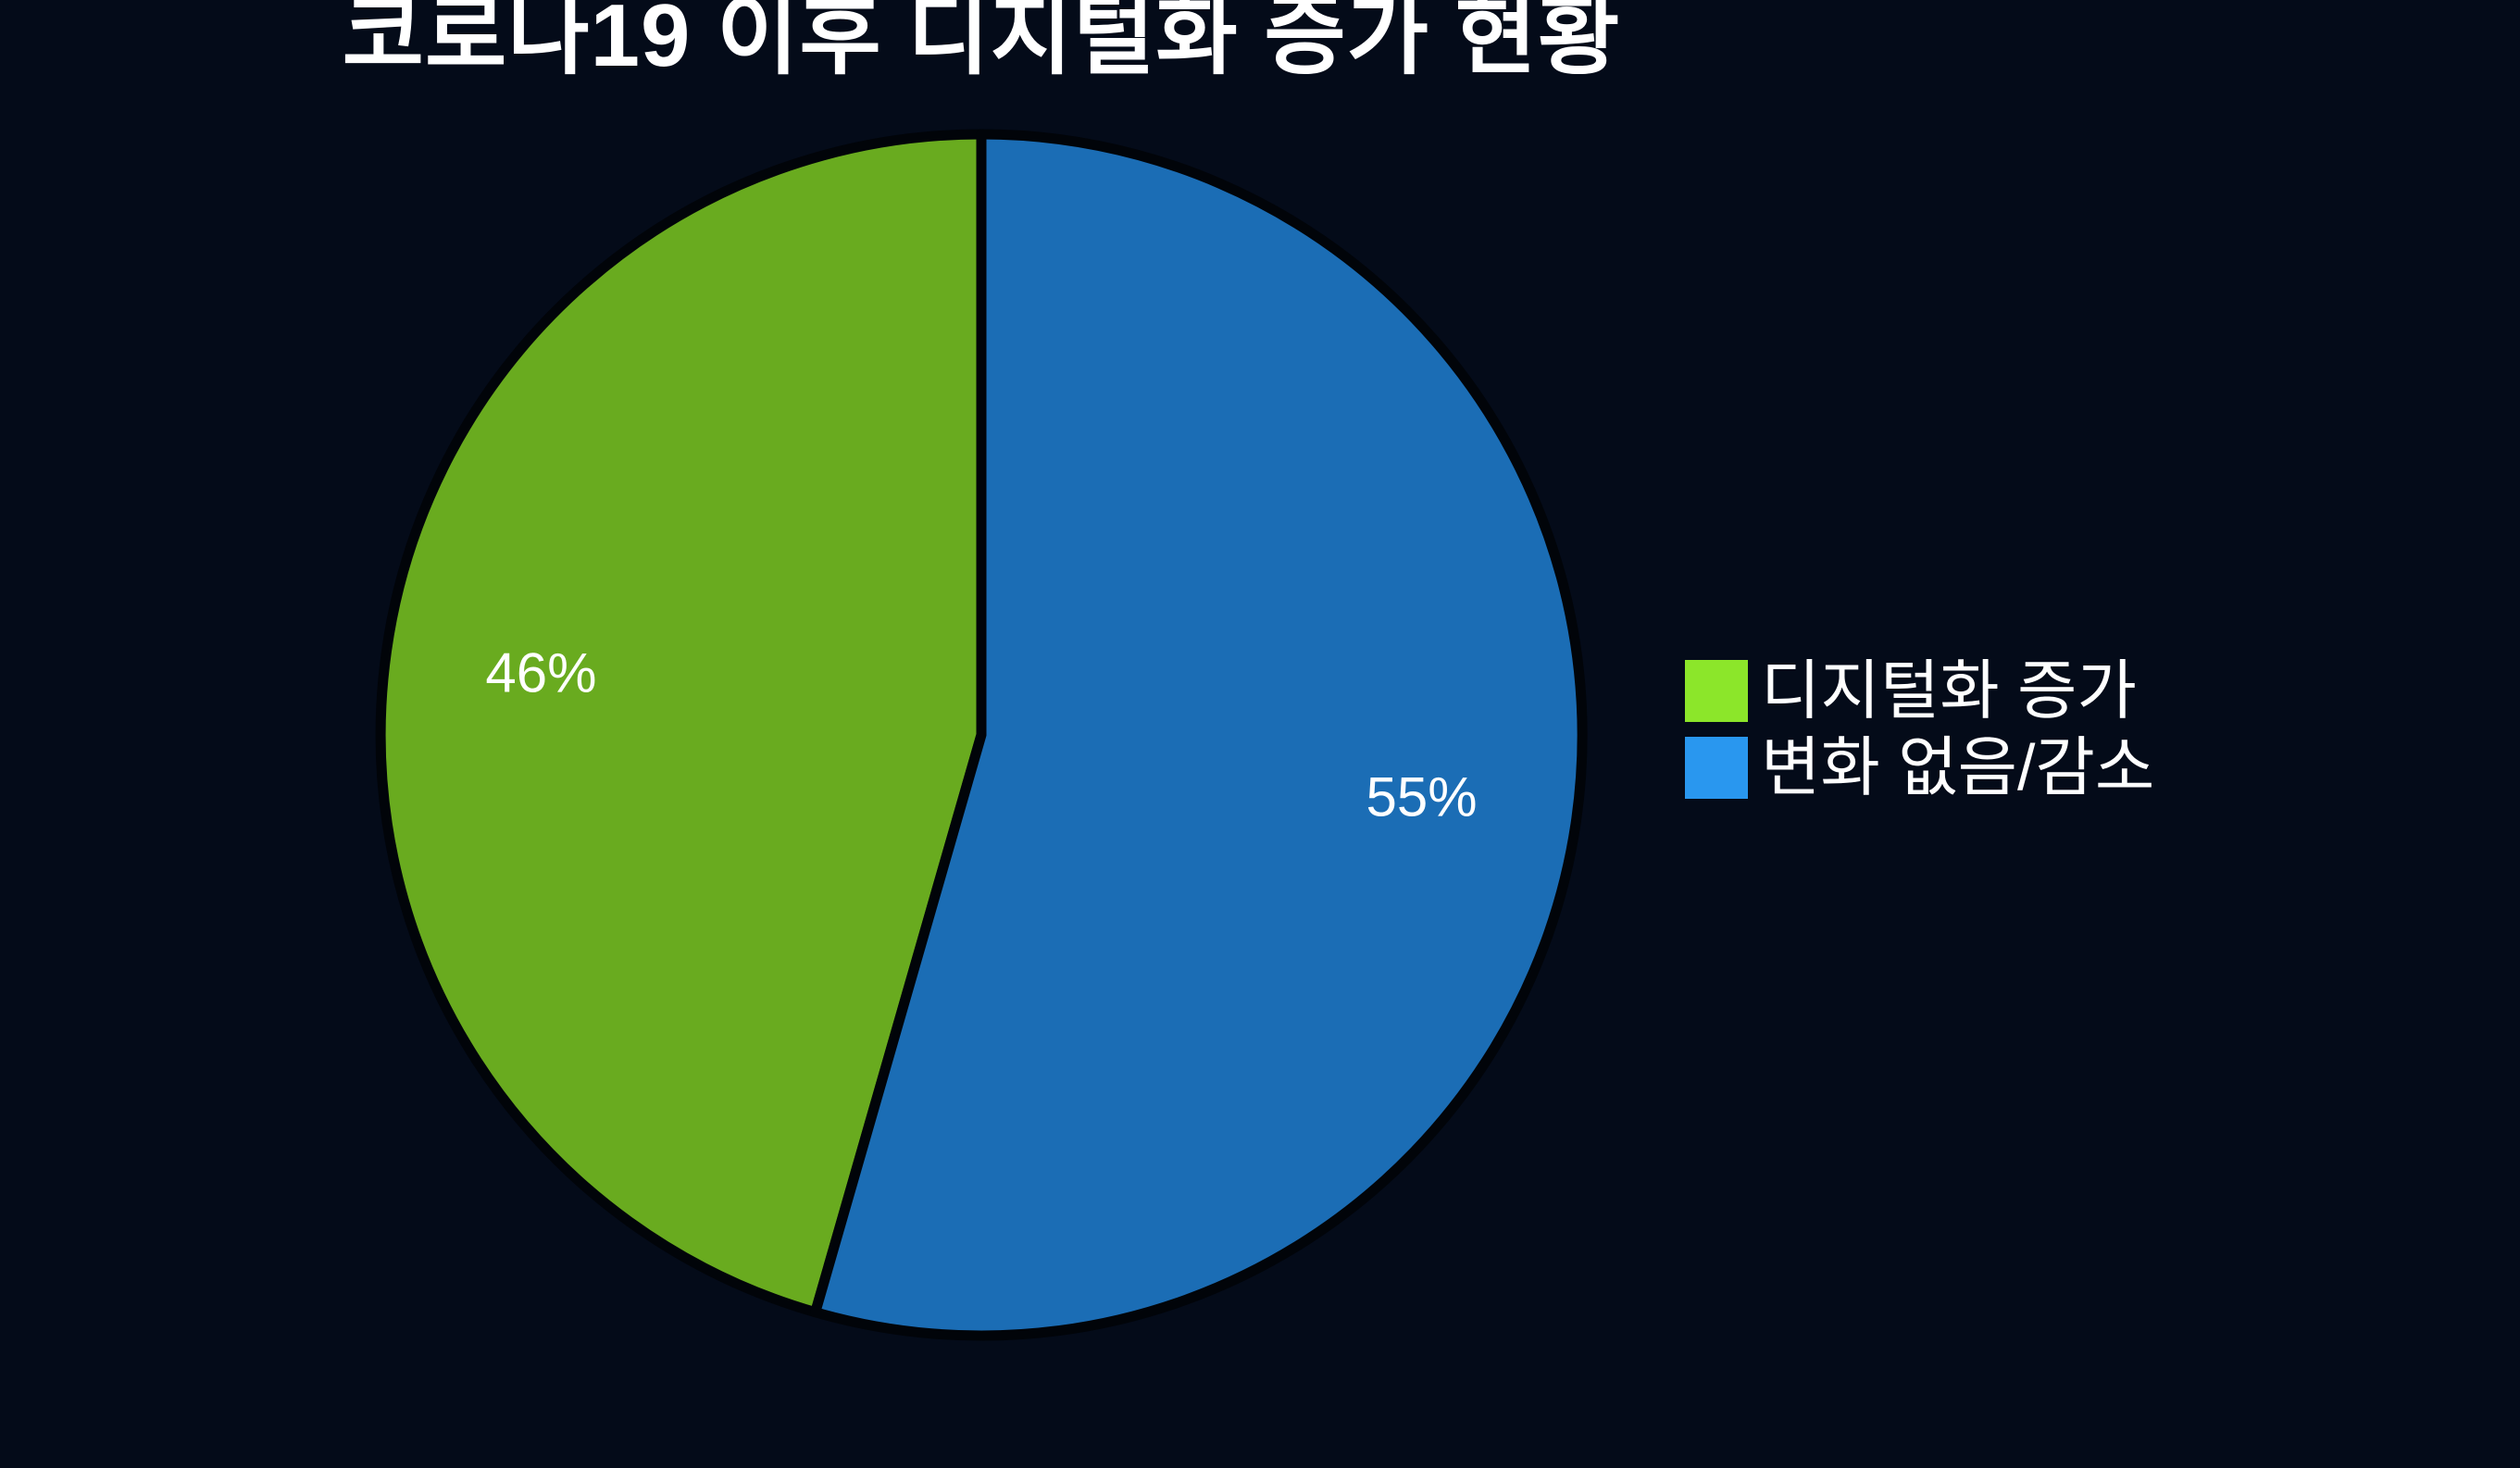 The image size is (2520, 1468). What do you see at coordinates (541, 672) in the screenshot?
I see `pie-percent-label-green: 46%` at bounding box center [541, 672].